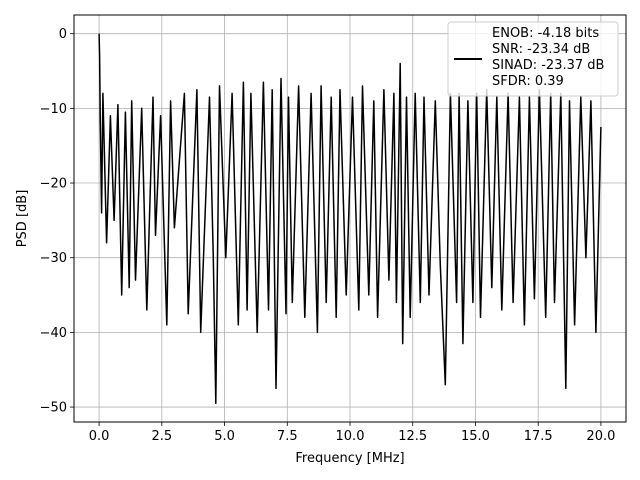 This screenshot has height=480, width=640. I want to click on x-tick-label: 0.0, so click(99, 436).